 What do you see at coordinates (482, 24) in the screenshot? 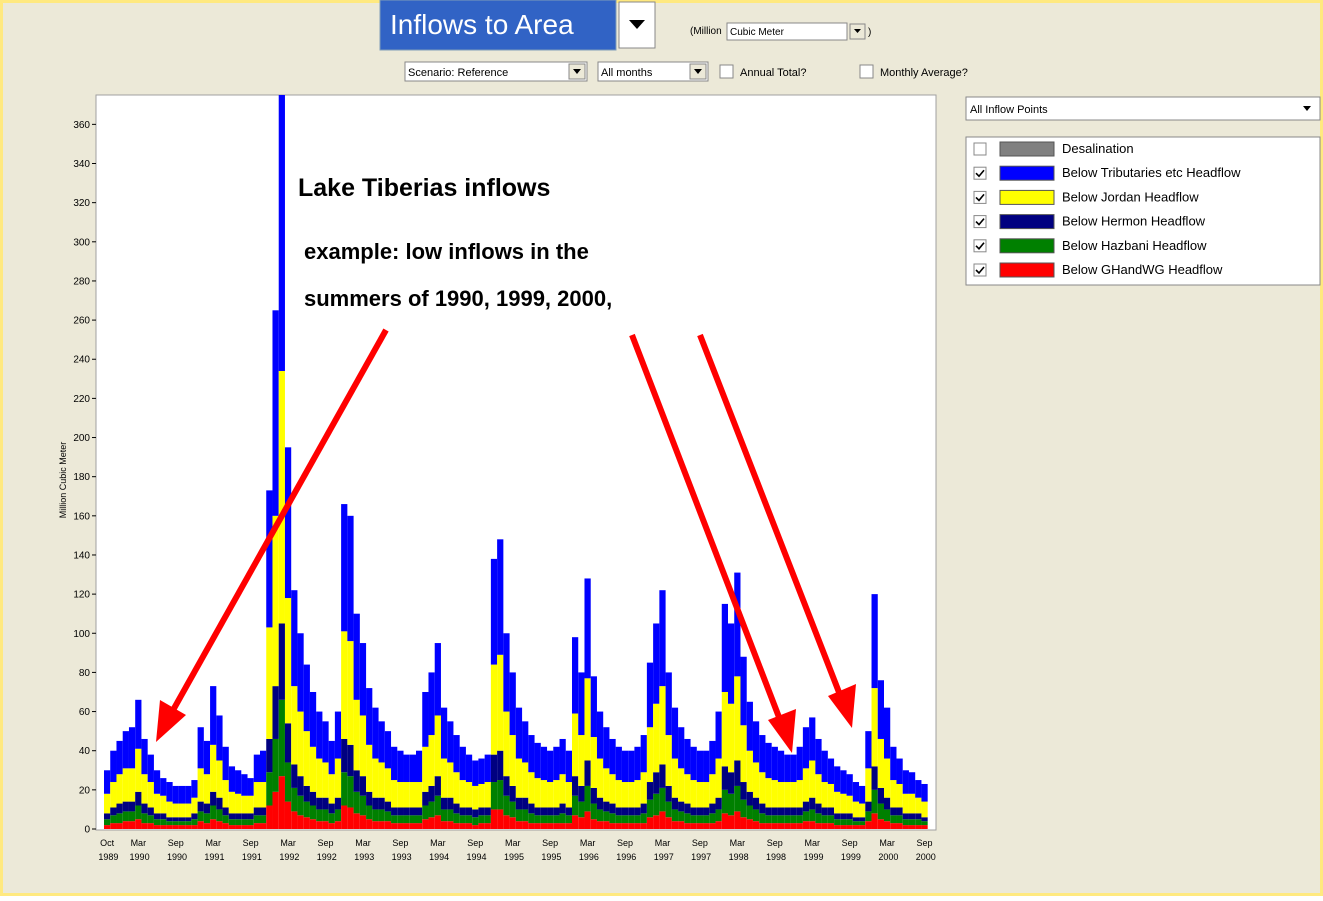
I see `selector-text: Inflows to Area` at bounding box center [482, 24].